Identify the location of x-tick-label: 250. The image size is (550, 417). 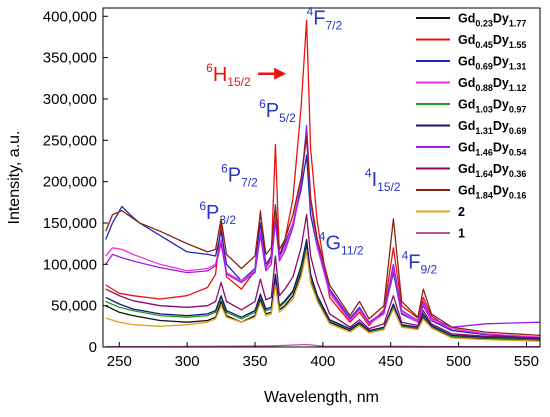
(119, 361).